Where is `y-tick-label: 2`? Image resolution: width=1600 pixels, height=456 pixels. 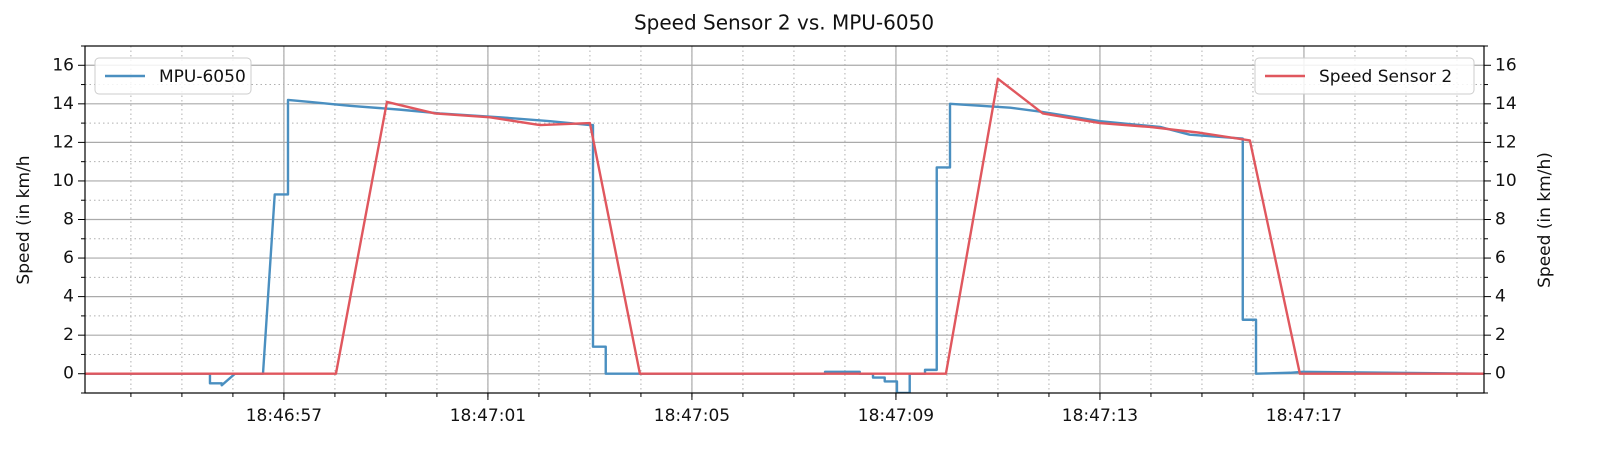 y-tick-label: 2 is located at coordinates (68, 335).